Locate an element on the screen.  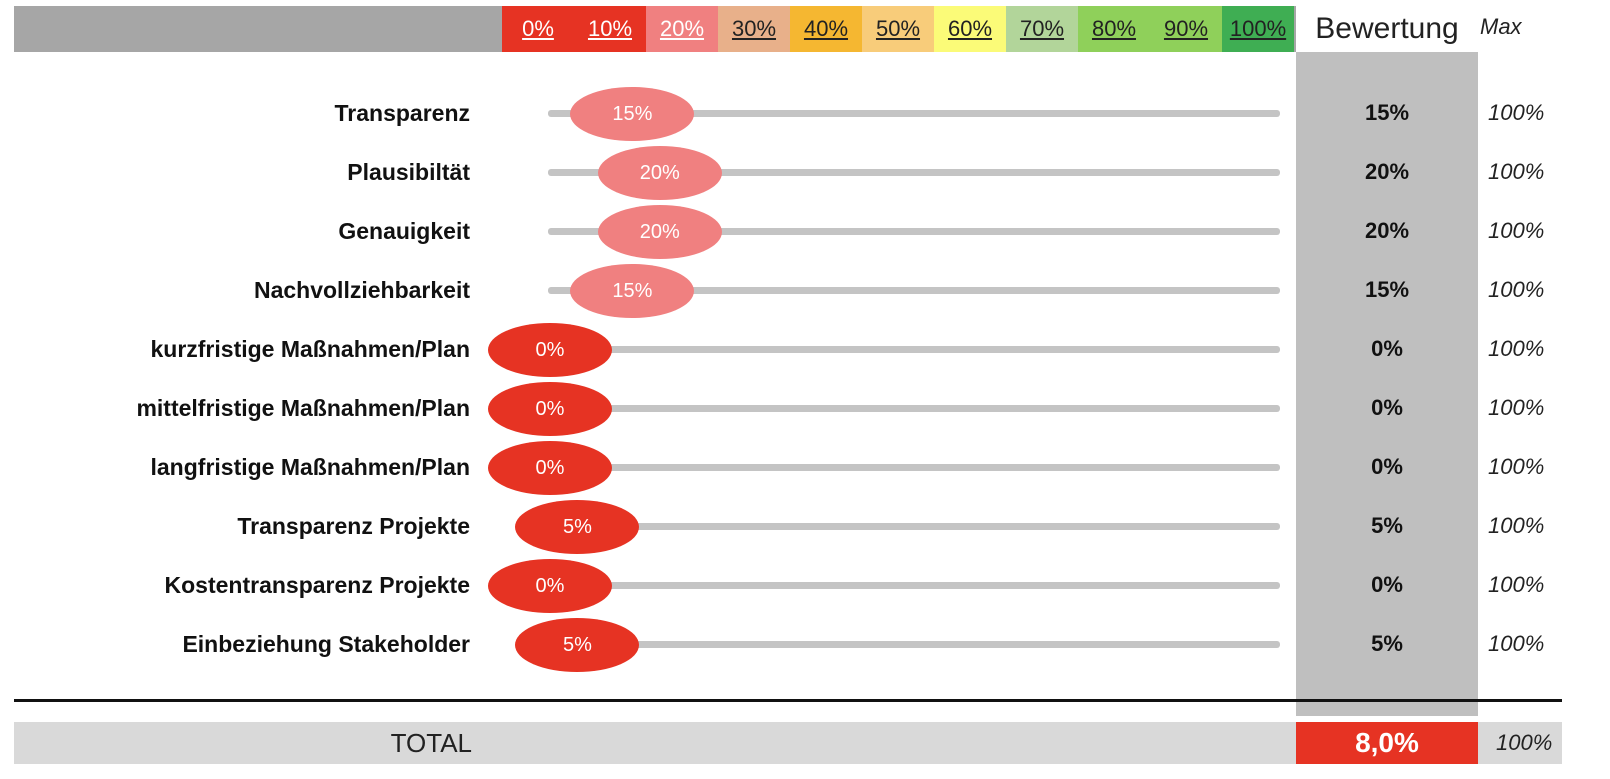
criterion-label: Kostentransparenz Projekte is located at coordinates (317, 584).